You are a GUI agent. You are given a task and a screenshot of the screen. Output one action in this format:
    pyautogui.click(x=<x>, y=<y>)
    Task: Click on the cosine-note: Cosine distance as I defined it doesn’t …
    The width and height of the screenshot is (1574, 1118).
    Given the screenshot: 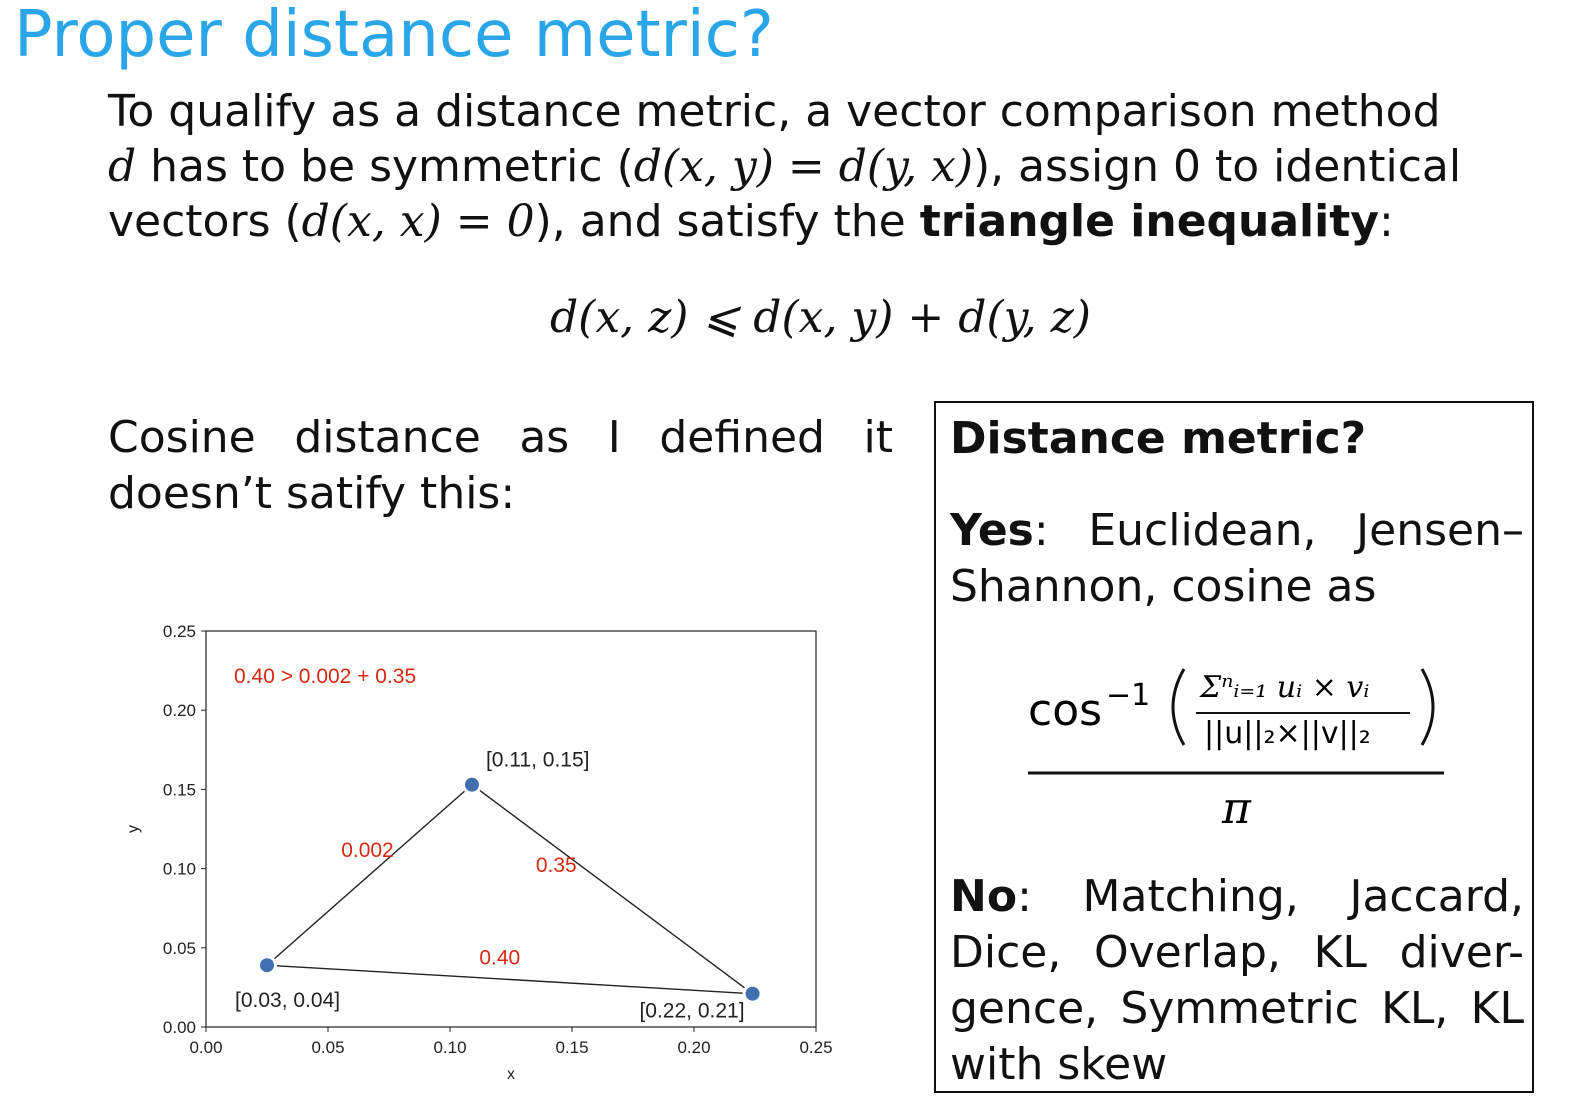 What is the action you would take?
    pyautogui.click(x=500, y=466)
    